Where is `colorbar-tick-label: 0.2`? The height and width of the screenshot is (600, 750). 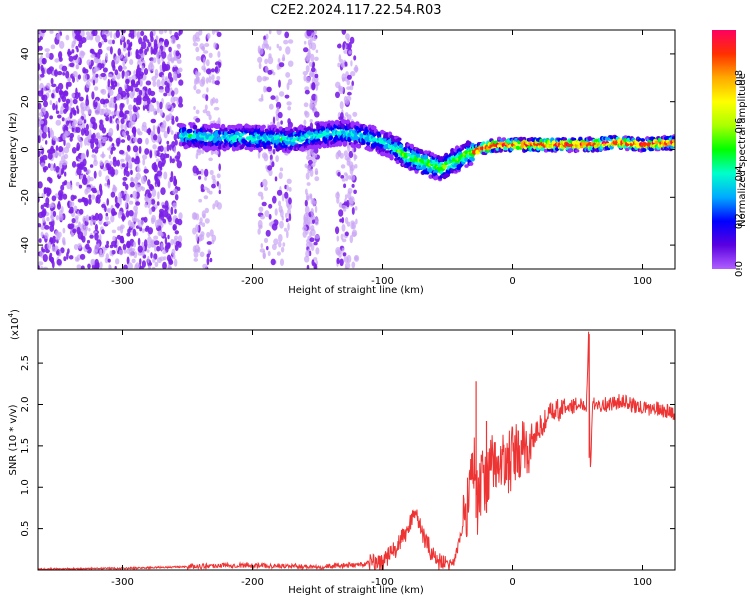
colorbar-tick-label: 0.2 is located at coordinates (739, 221).